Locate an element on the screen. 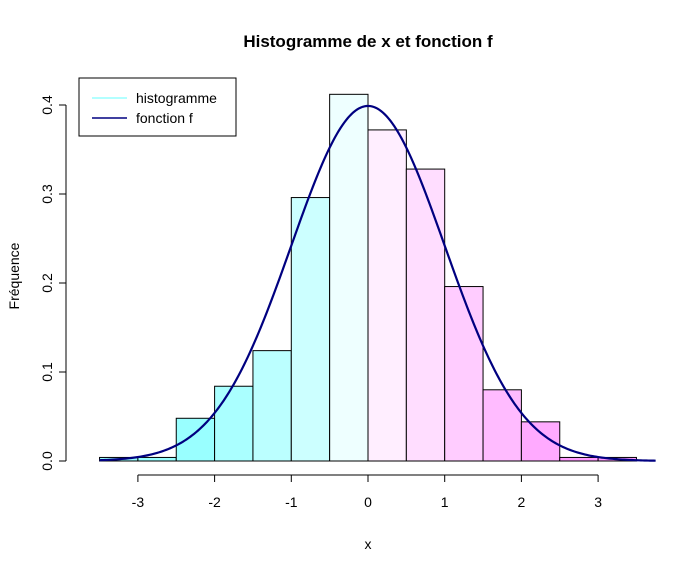 The image size is (697, 573). chart-title: Histogramme de x et fonction f is located at coordinates (368, 41).